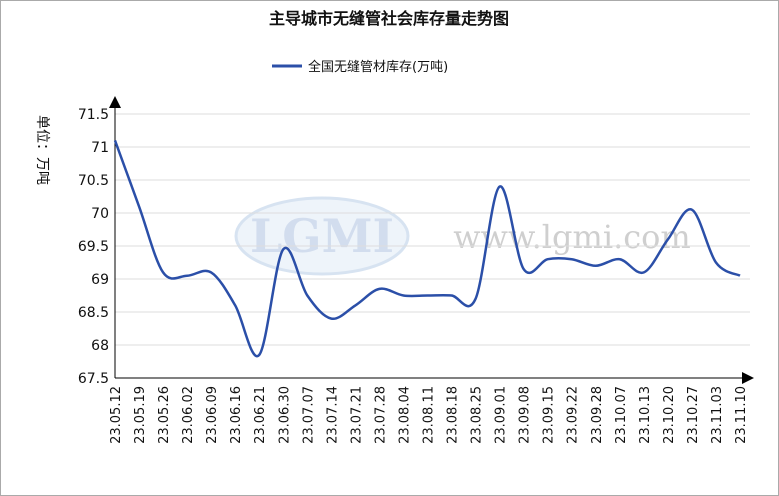 The width and height of the screenshot is (779, 496). What do you see at coordinates (693, 415) in the screenshot?
I see `x-tick-label: 23.10.27` at bounding box center [693, 415].